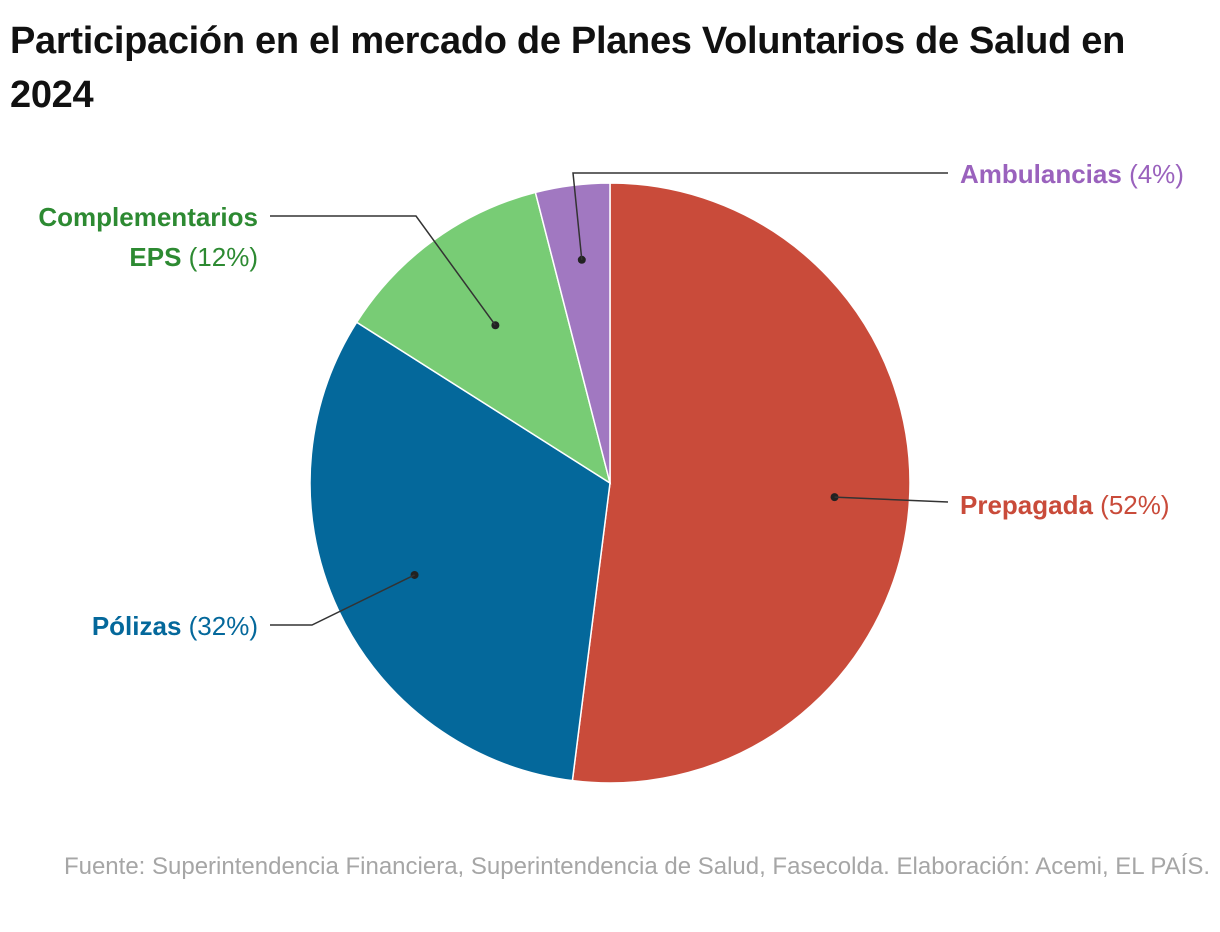 Image resolution: width=1220 pixels, height=932 pixels. Describe the element at coordinates (572, 333) in the screenshot. I see `slice-ambulancias` at that location.